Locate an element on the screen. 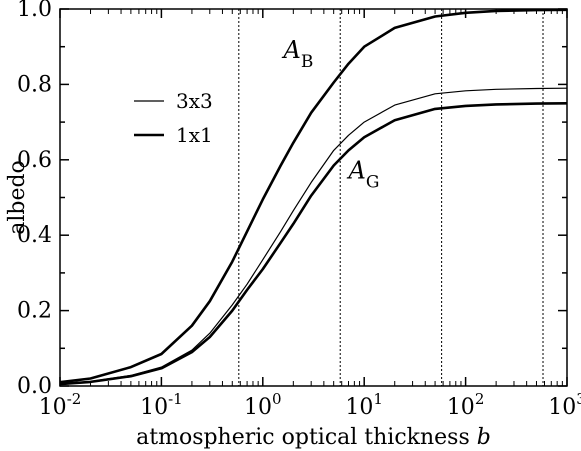 The width and height of the screenshot is (581, 451). legend-label: 3x3 is located at coordinates (194, 101).